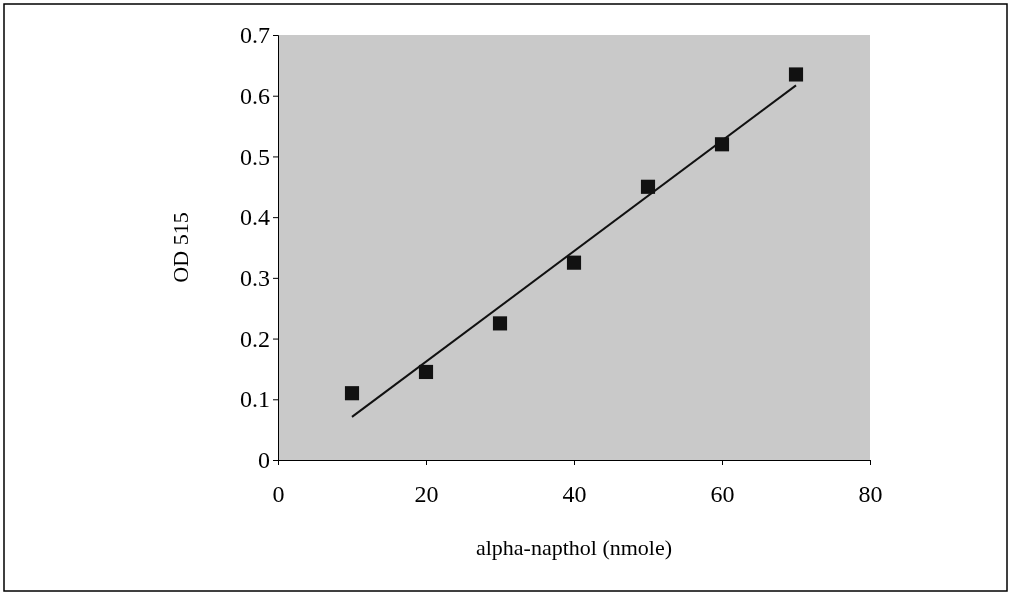  Describe the element at coordinates (255, 217) in the screenshot. I see `y-tick-label: 0.4` at that location.